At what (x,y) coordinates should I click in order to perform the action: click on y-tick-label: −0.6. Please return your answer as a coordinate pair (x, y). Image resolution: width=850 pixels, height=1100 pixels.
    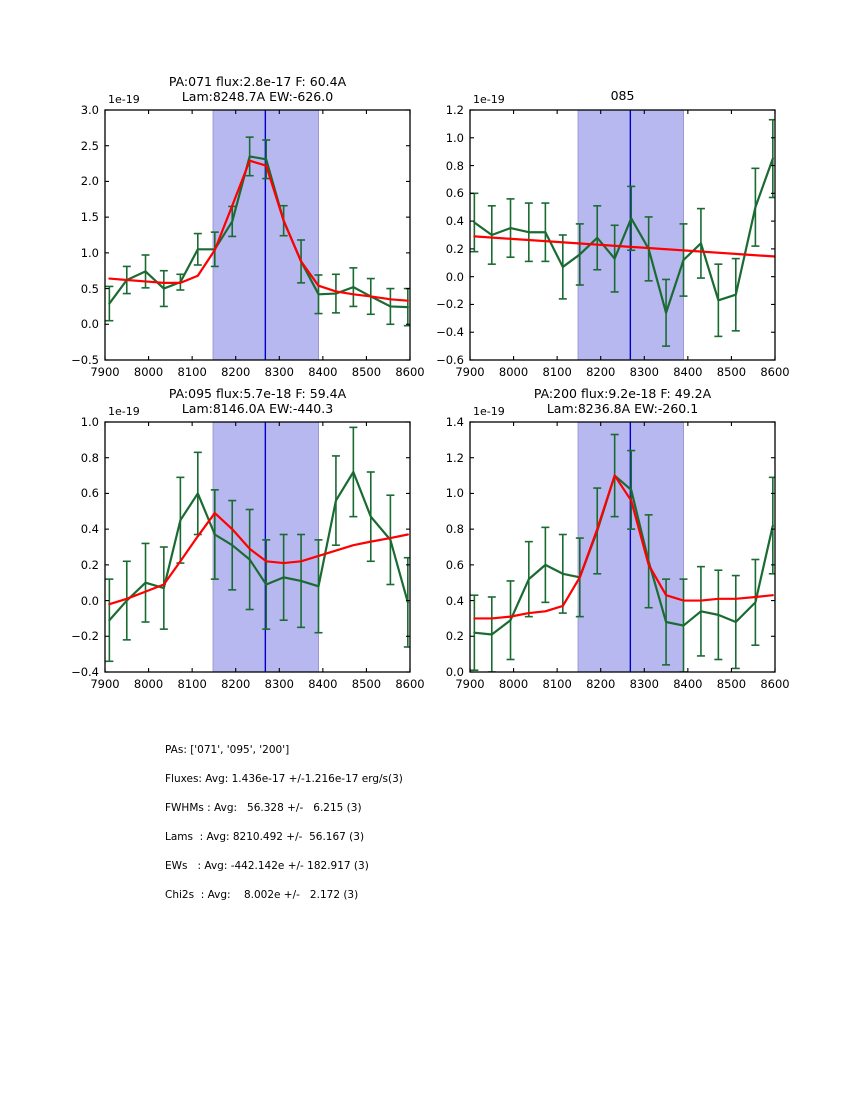
    Looking at the image, I should click on (450, 360).